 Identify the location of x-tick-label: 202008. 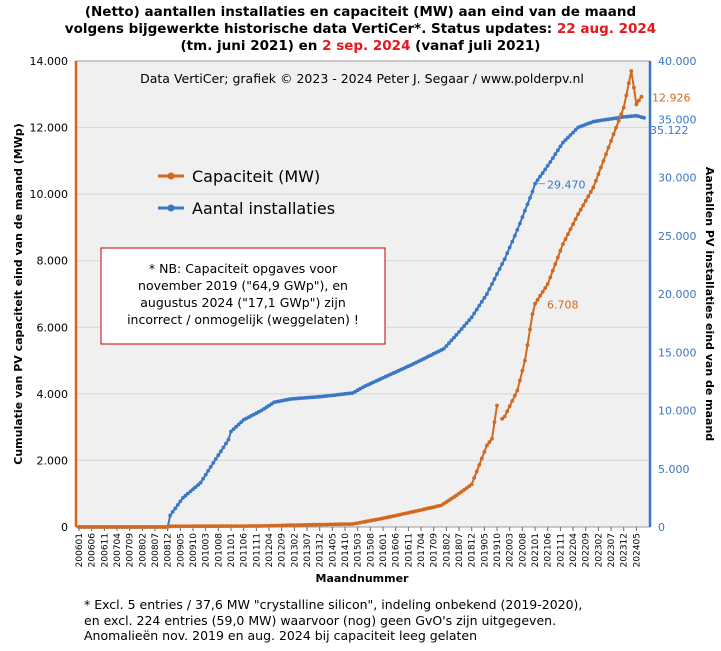
(523, 550).